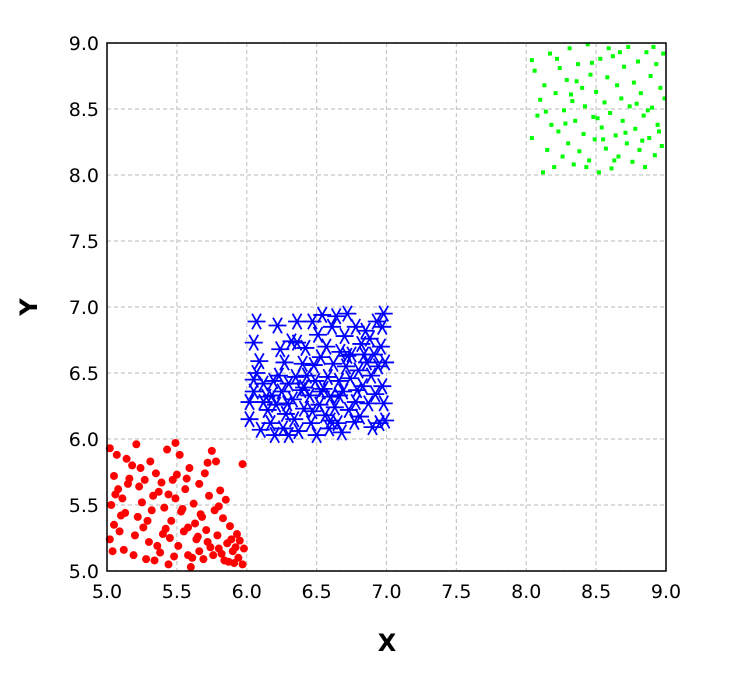  Describe the element at coordinates (456, 592) in the screenshot. I see `x-tick-label: 7.5` at that location.